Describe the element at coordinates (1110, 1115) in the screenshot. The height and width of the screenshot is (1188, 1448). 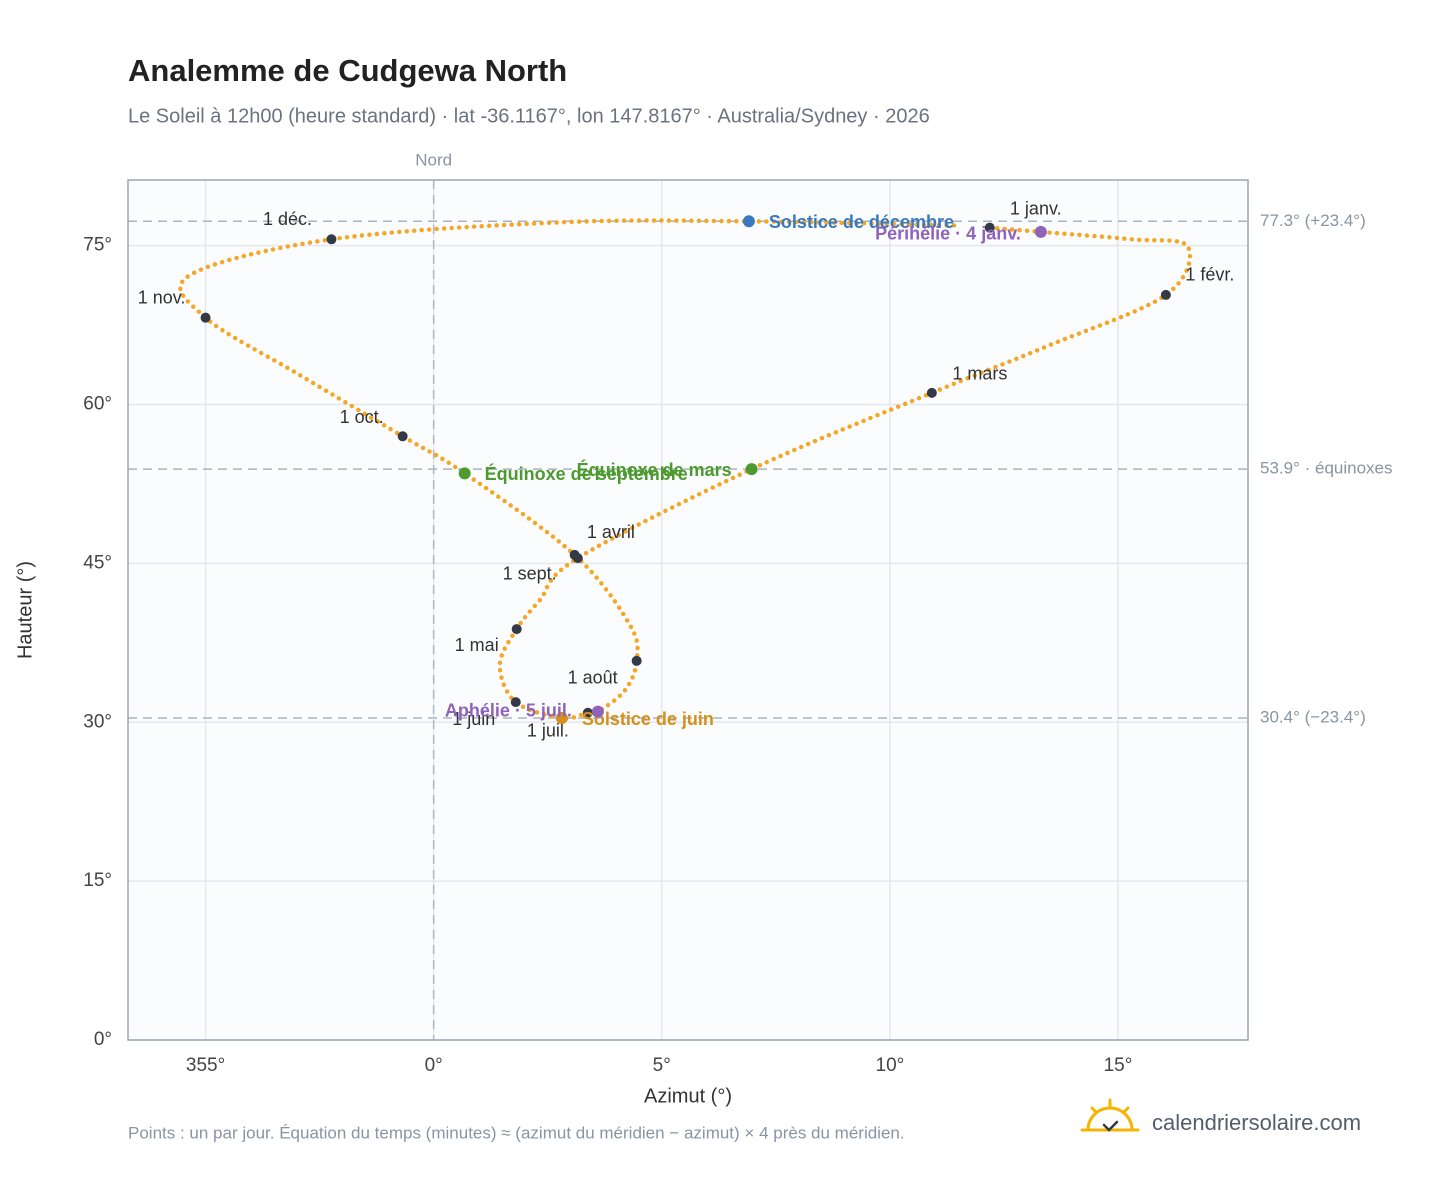
I see `brand-logo` at that location.